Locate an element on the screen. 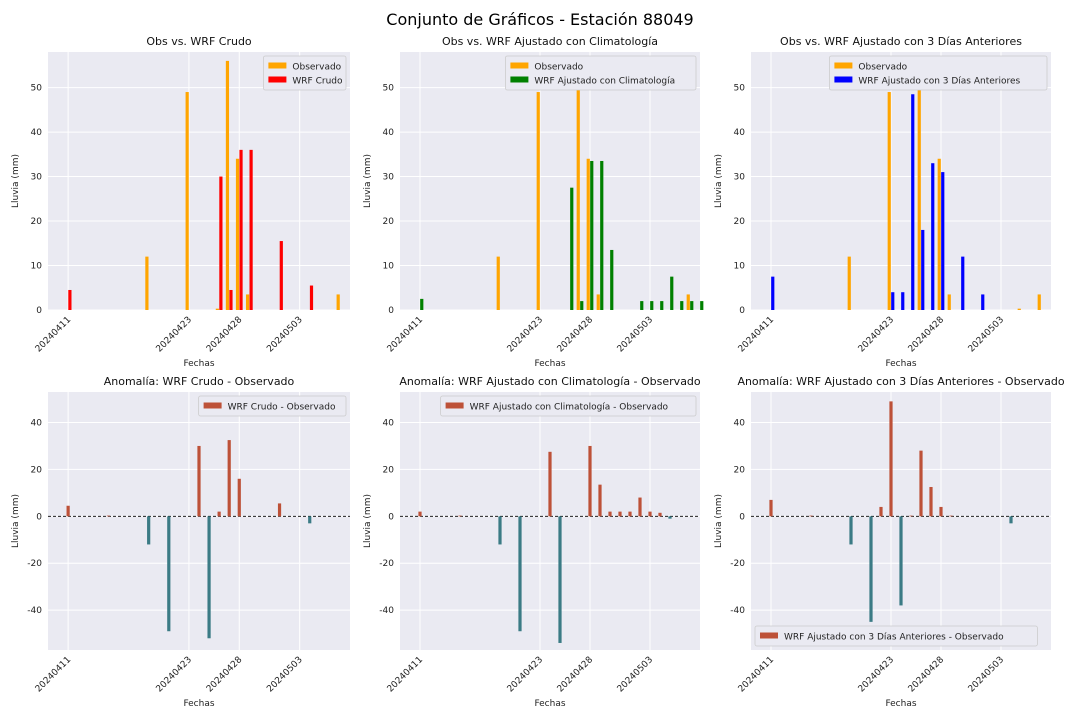  y-tick-label: 40 is located at coordinates (37, 133).